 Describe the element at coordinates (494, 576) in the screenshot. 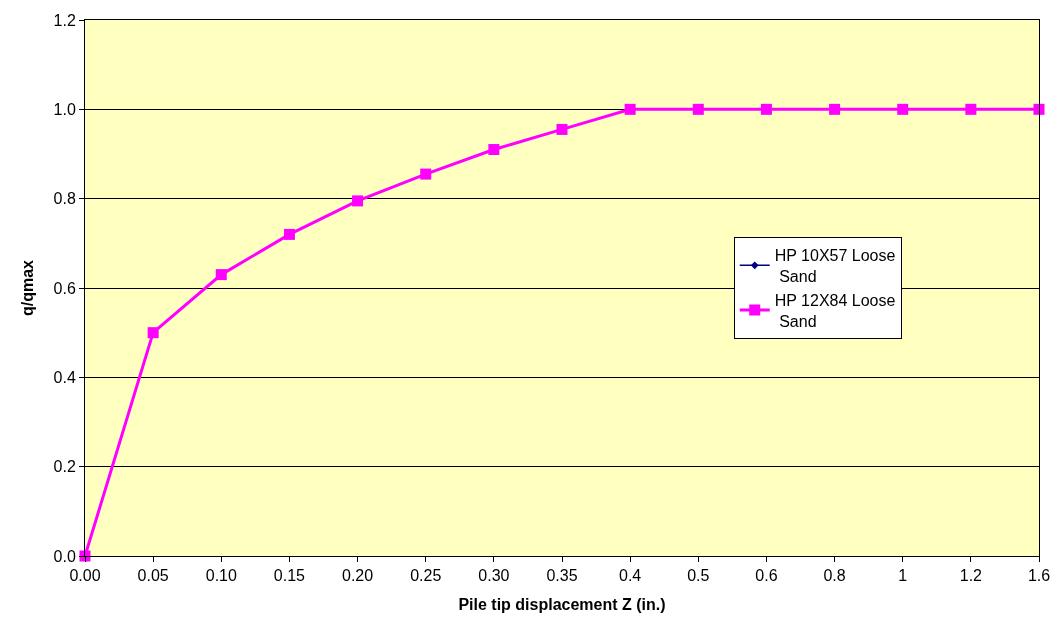

I see `x-tick-label: 0.30` at that location.